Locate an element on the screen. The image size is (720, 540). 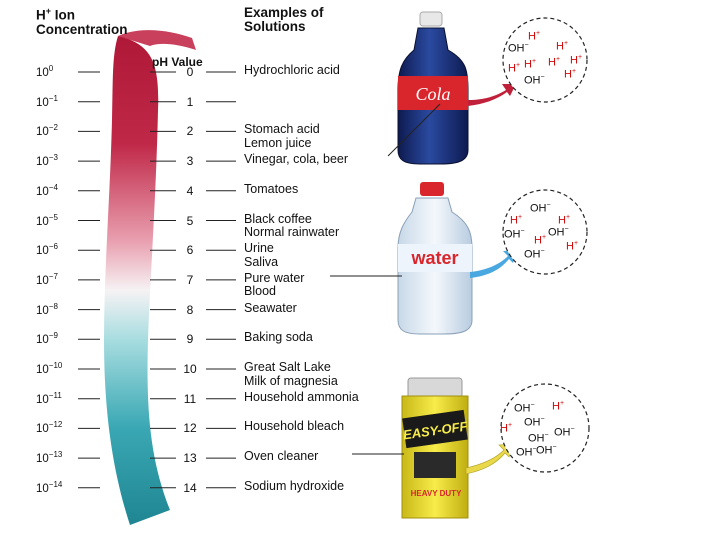
solution-name: Black coffee is located at coordinates (278, 218).